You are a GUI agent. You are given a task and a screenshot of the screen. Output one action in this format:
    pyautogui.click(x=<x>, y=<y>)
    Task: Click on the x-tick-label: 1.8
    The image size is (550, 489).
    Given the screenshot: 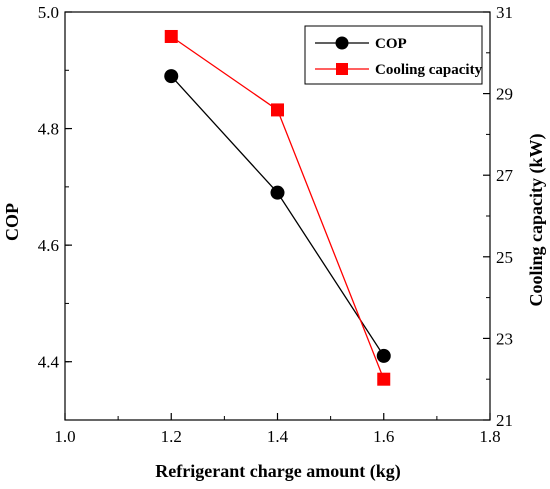 What is the action you would take?
    pyautogui.click(x=489, y=436)
    